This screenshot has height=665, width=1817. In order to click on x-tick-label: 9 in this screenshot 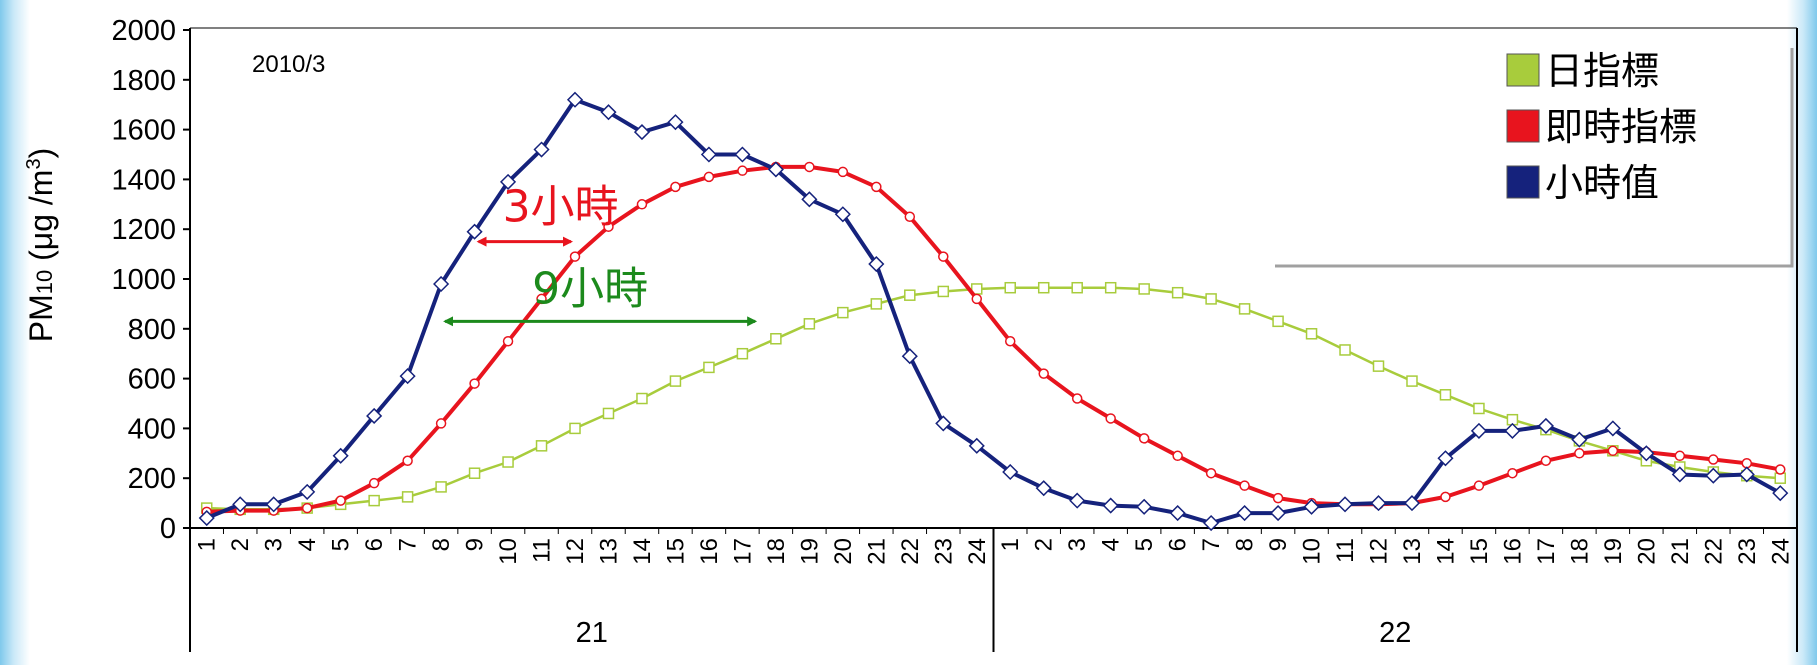, I will do `click(1278, 544)`.